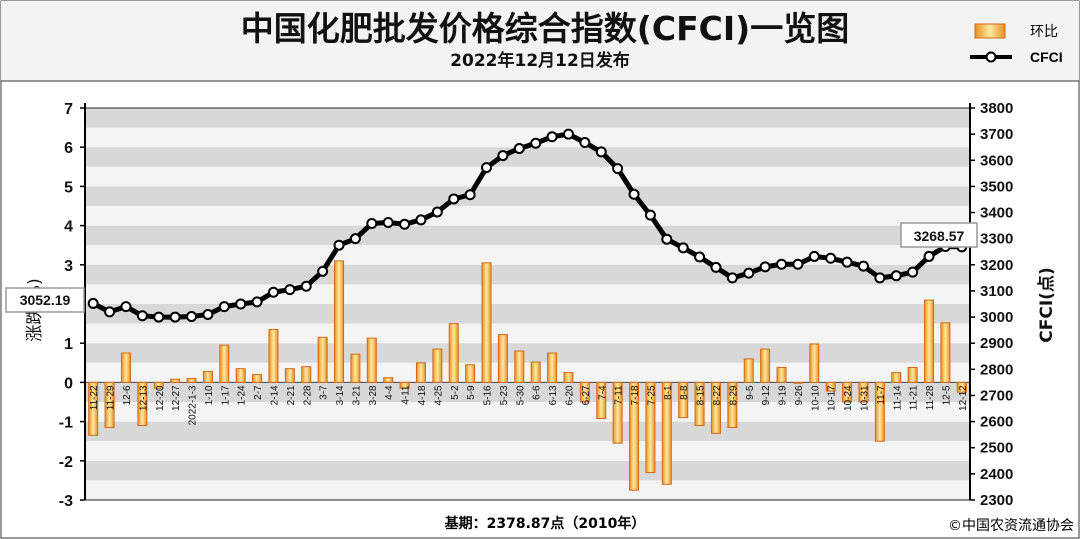 The image size is (1080, 539). Describe the element at coordinates (996, 474) in the screenshot. I see `y-tick-label-right: 2400` at that location.